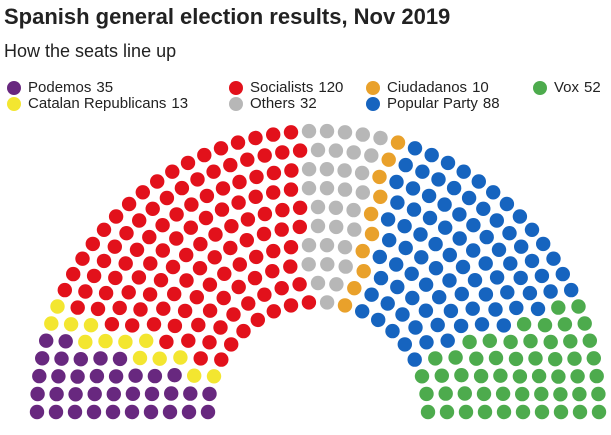 The height and width of the screenshot is (435, 611). What do you see at coordinates (14, 104) in the screenshot?
I see `legend-swatch` at bounding box center [14, 104].